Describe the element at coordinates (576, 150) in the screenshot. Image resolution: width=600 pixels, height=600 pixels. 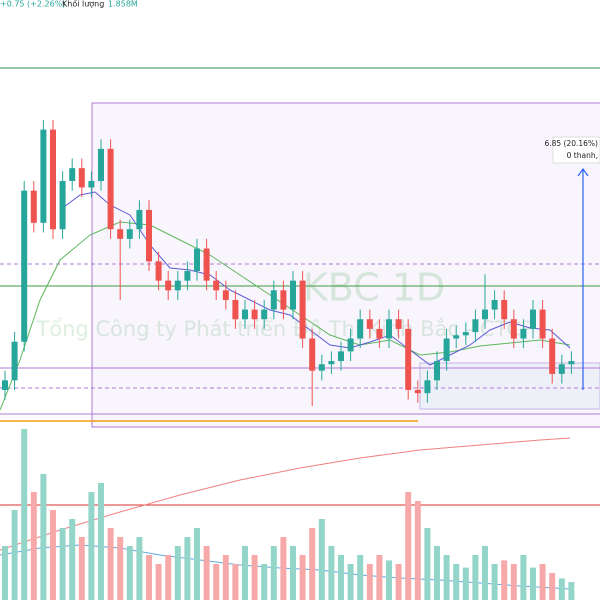
I see `measure-box` at that location.